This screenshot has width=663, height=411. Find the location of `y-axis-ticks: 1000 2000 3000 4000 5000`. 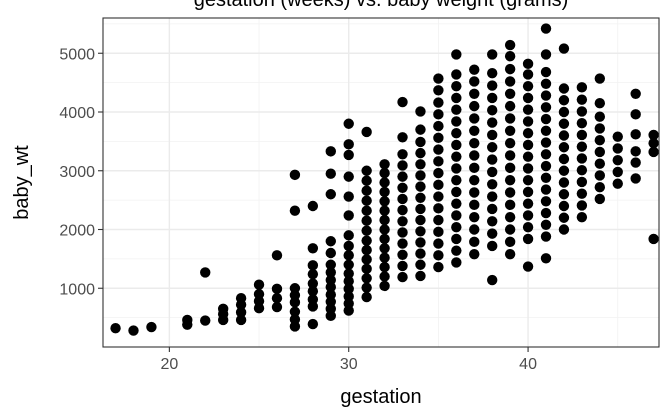

y-axis-ticks: 1000 2000 3000 4000 5000 is located at coordinates (81, 172).